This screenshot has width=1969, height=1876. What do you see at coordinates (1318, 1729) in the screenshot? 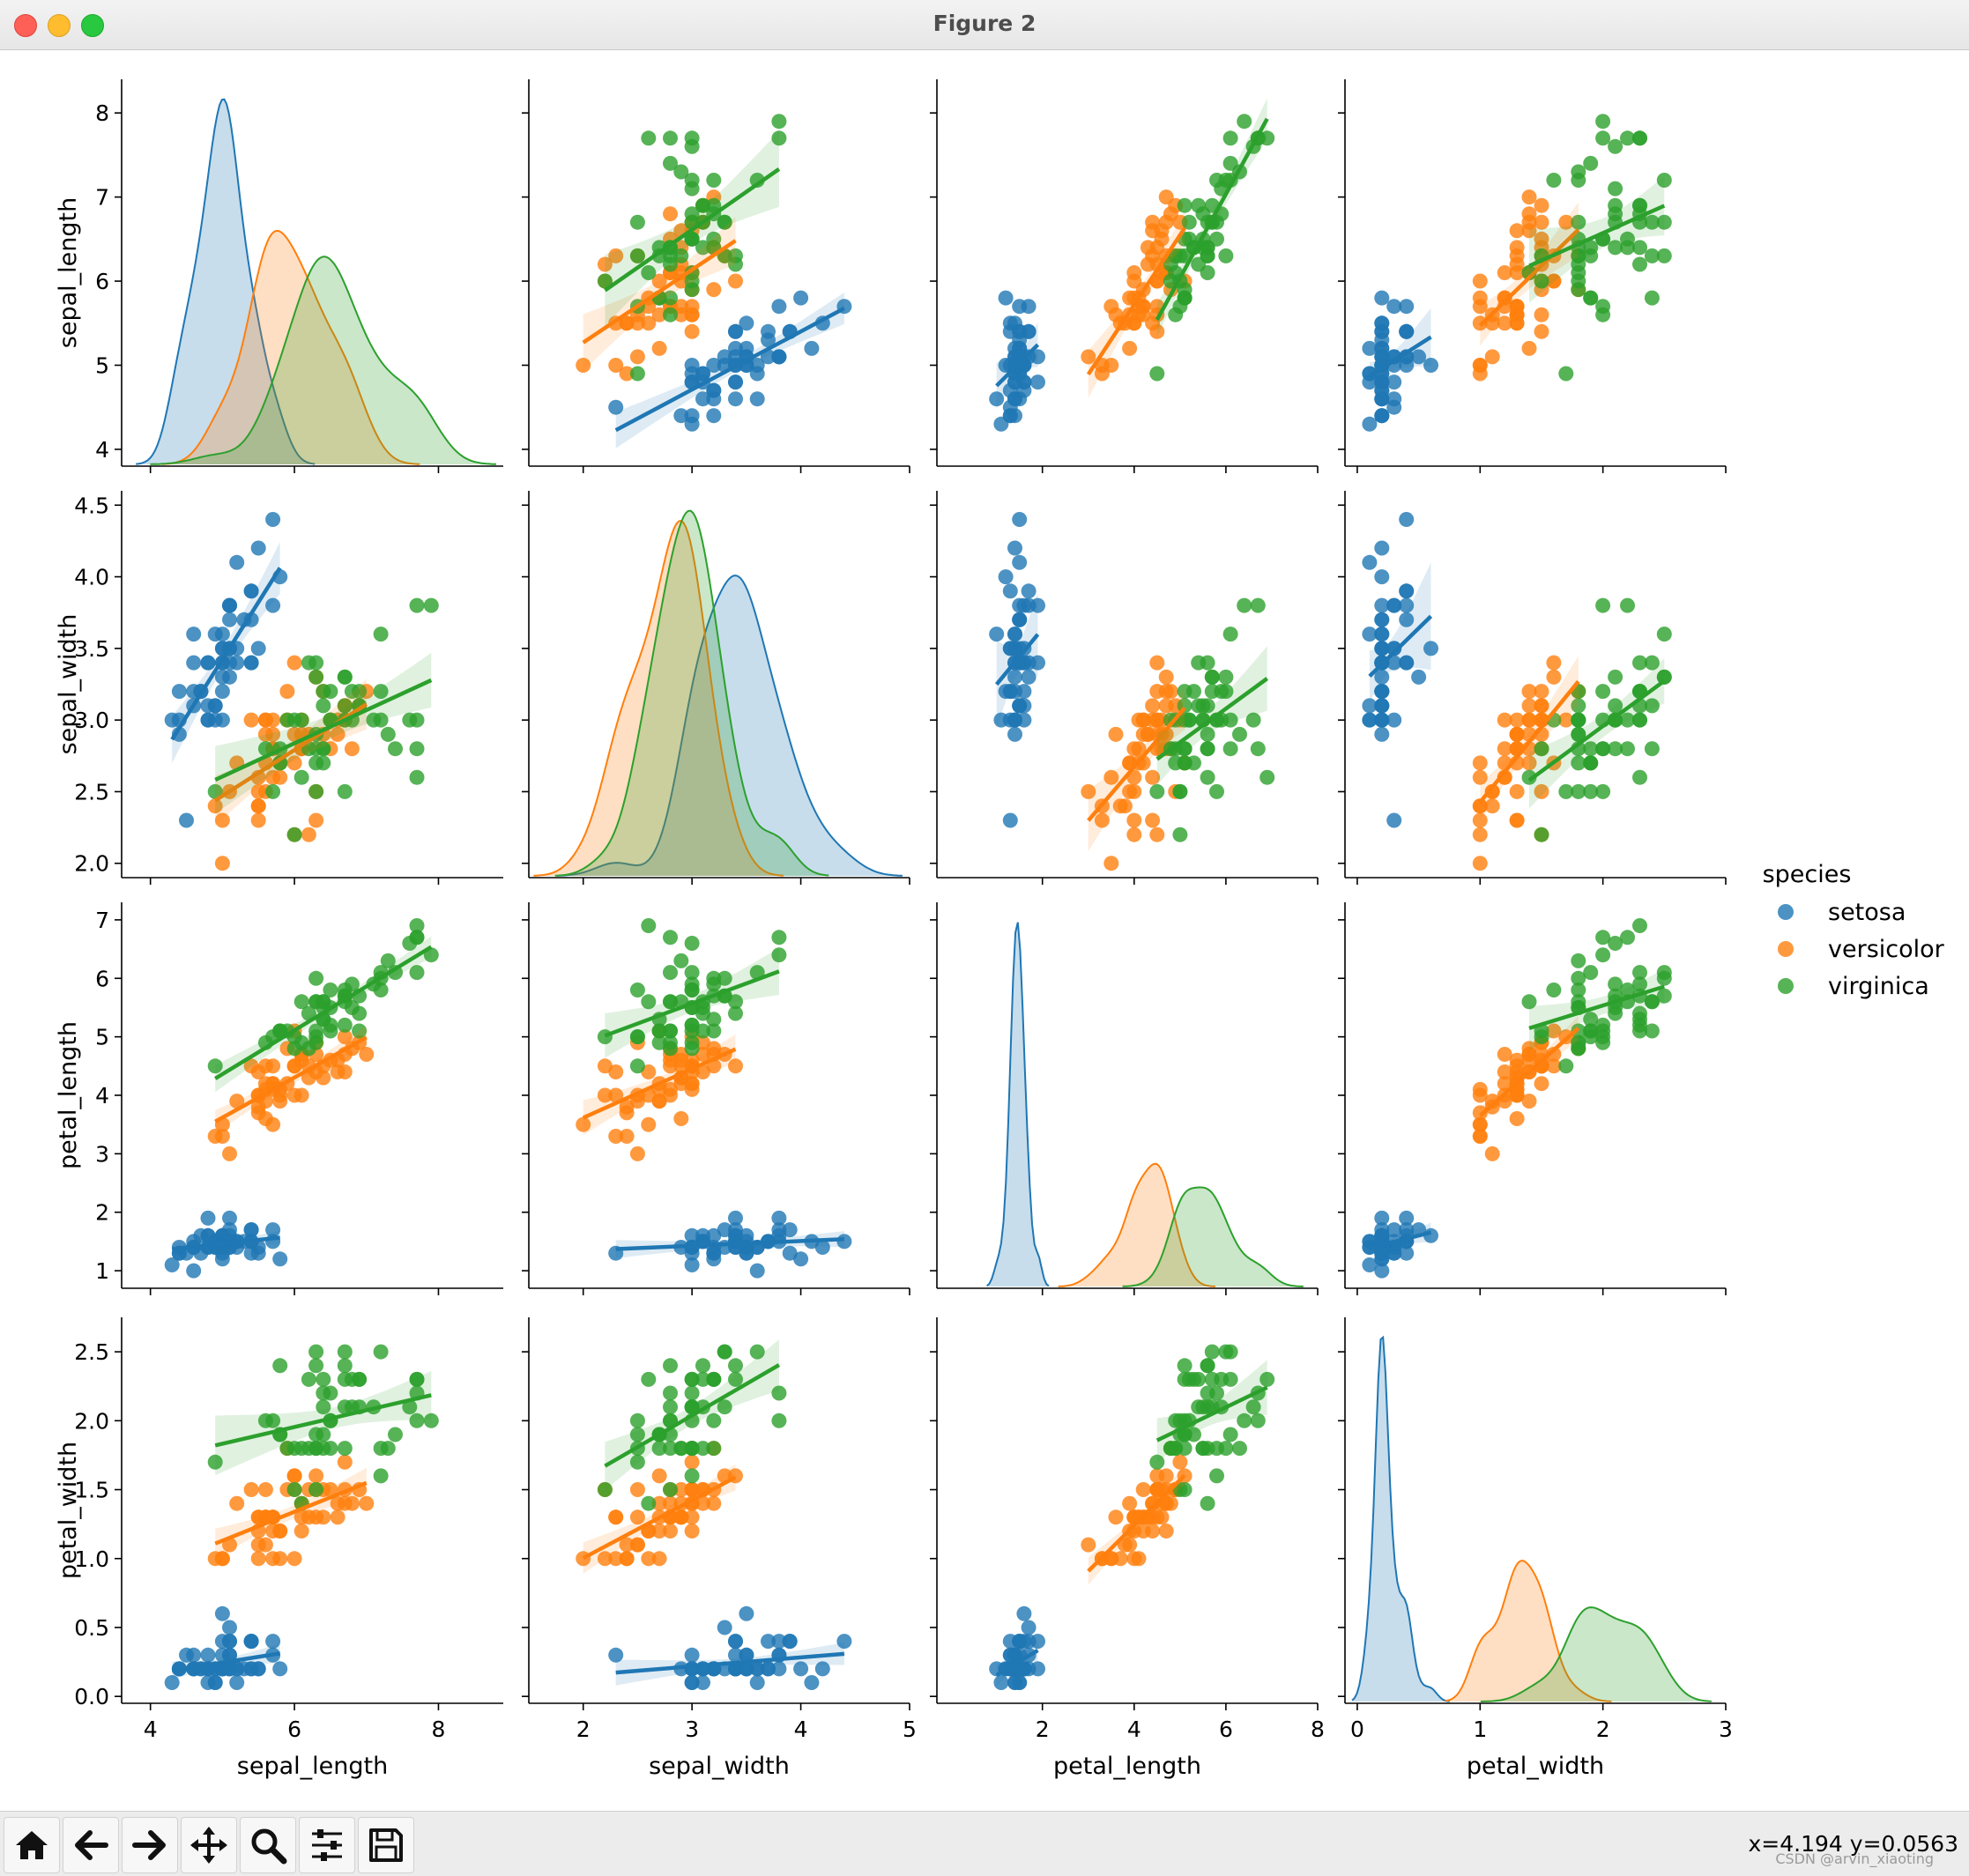
I see `x-tick-label: 8` at bounding box center [1318, 1729].